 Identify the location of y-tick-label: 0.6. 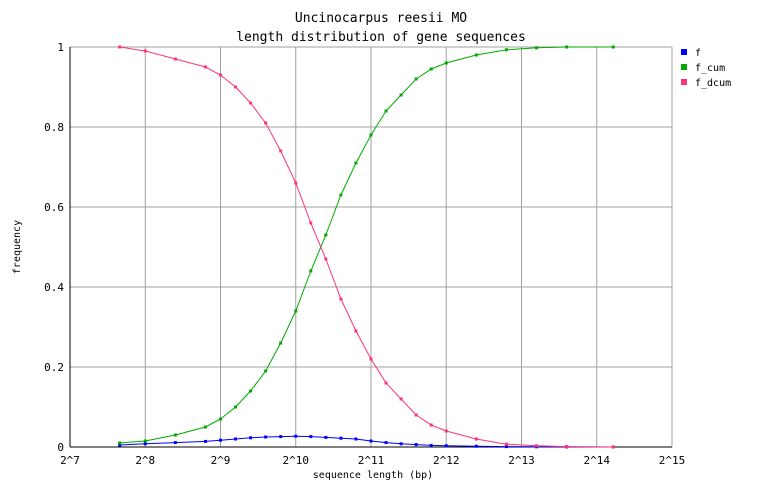
(54, 207).